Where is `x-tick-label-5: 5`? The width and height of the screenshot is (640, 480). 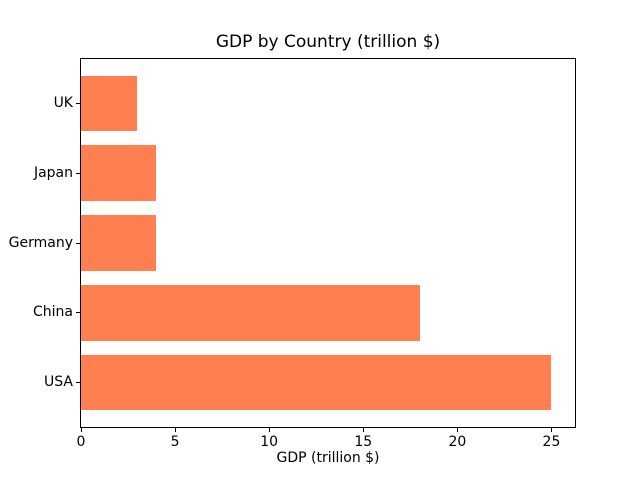
x-tick-label-5: 5 is located at coordinates (175, 442).